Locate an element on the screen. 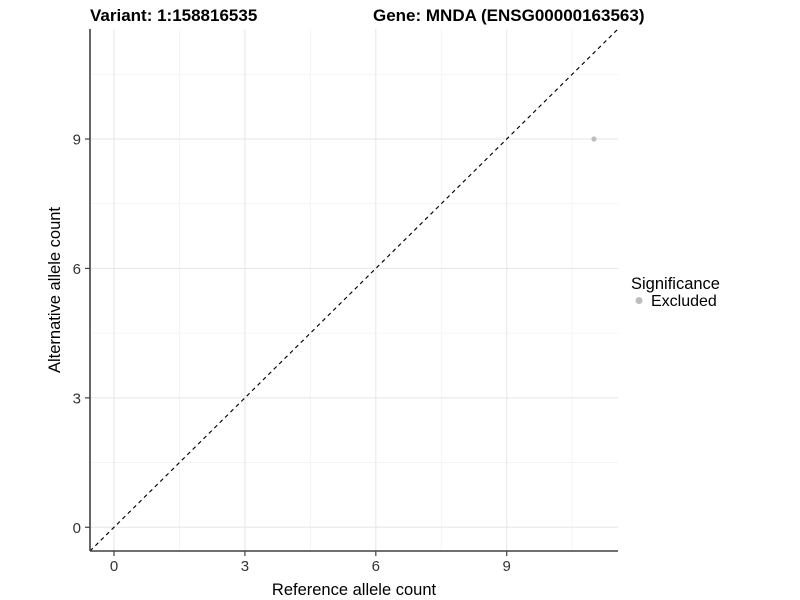 The image size is (800, 600). gene-title: Gene: MNDA (ENSG00000163563) is located at coordinates (509, 15).